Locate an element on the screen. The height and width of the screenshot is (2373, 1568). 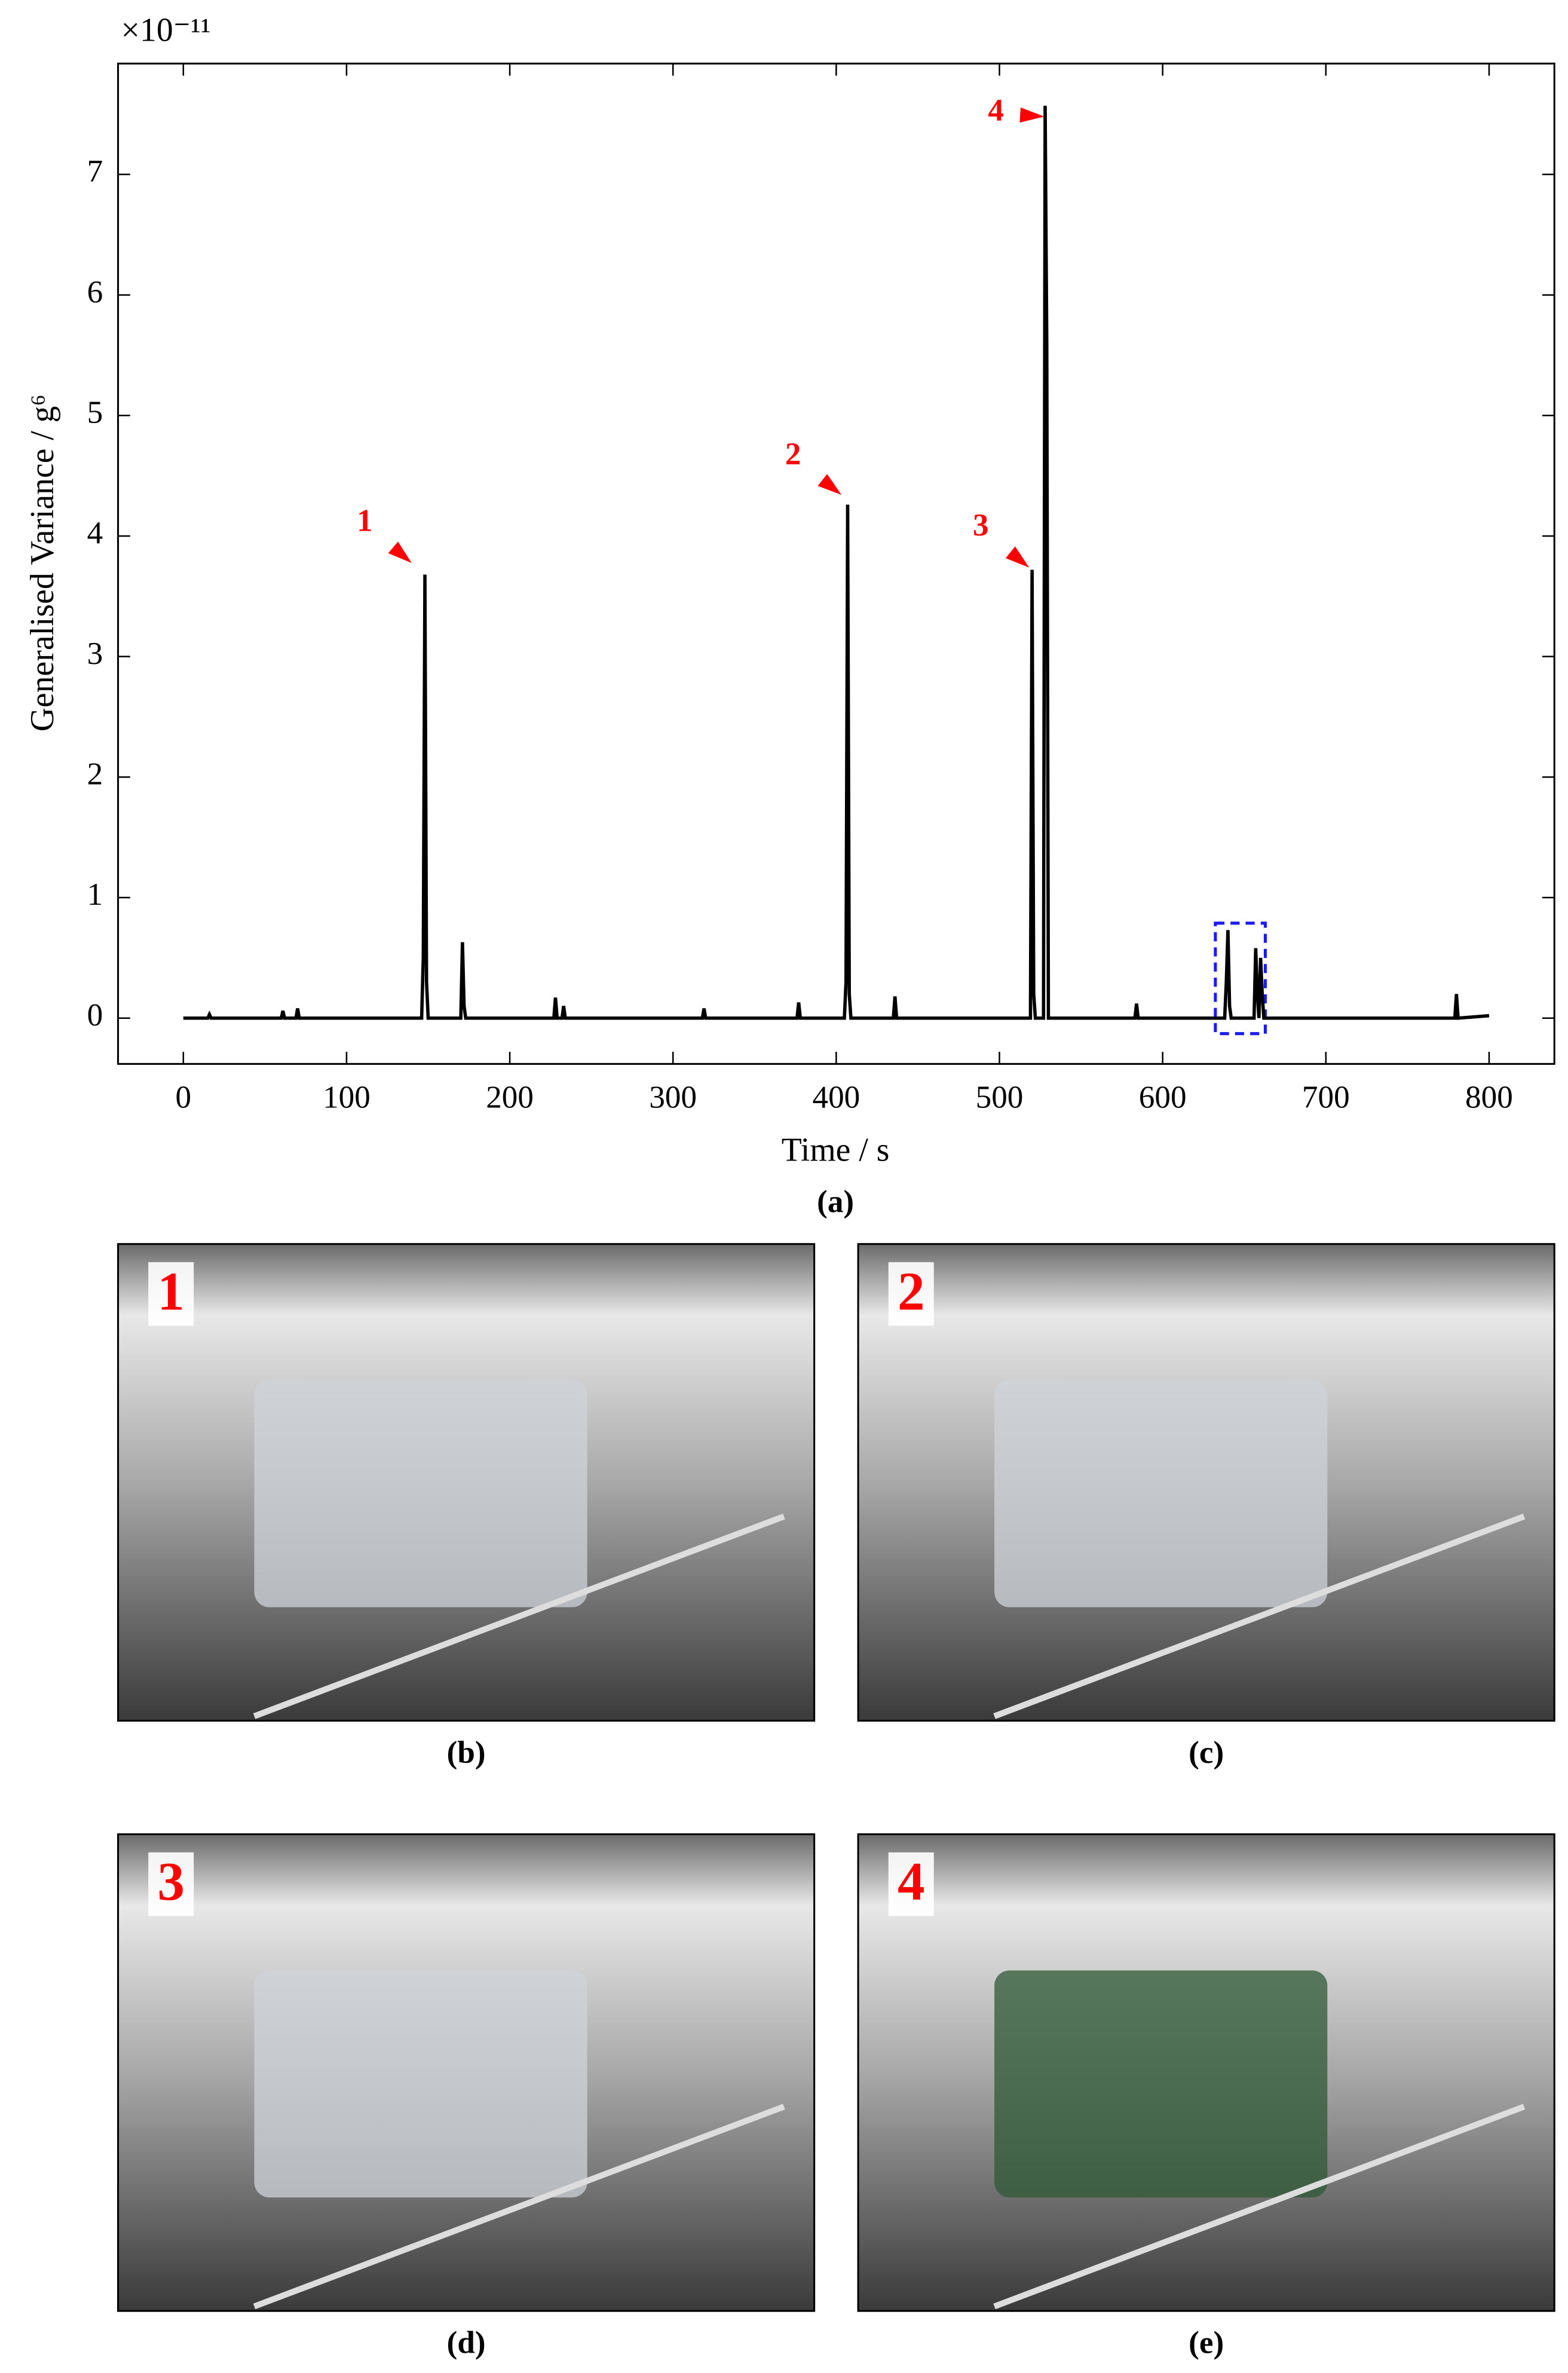
y-tick-label: 4 is located at coordinates (95, 532).